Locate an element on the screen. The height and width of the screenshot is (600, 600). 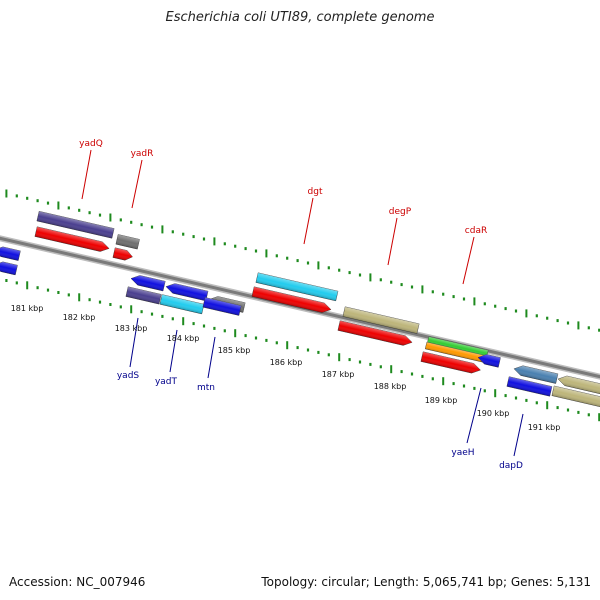
scale-label-0: 181 kbp is located at coordinates (27, 308).